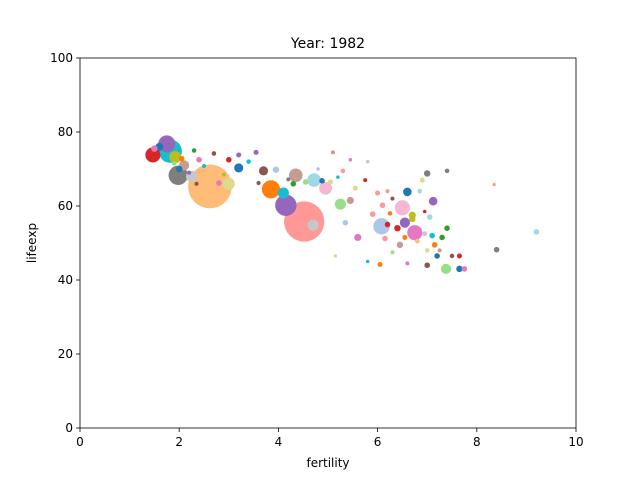 This screenshot has height=480, width=640. I want to click on y-tick-label: 40, so click(65, 280).